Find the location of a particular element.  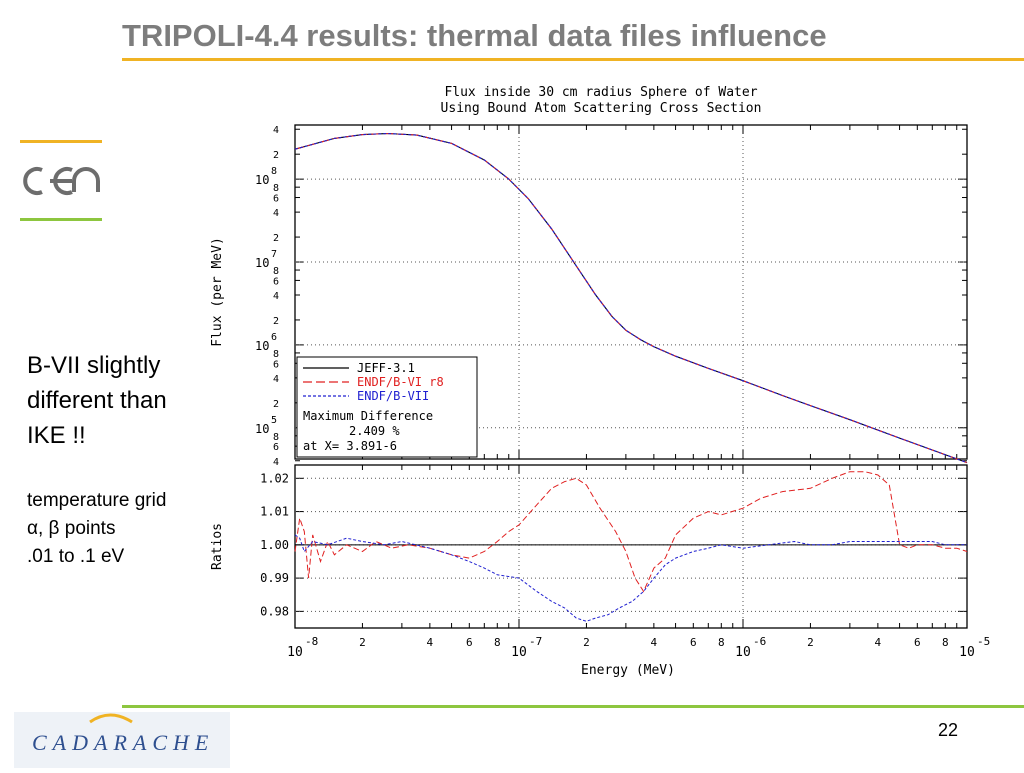

cadarache-logo: CADARACHE is located at coordinates (115, 740).